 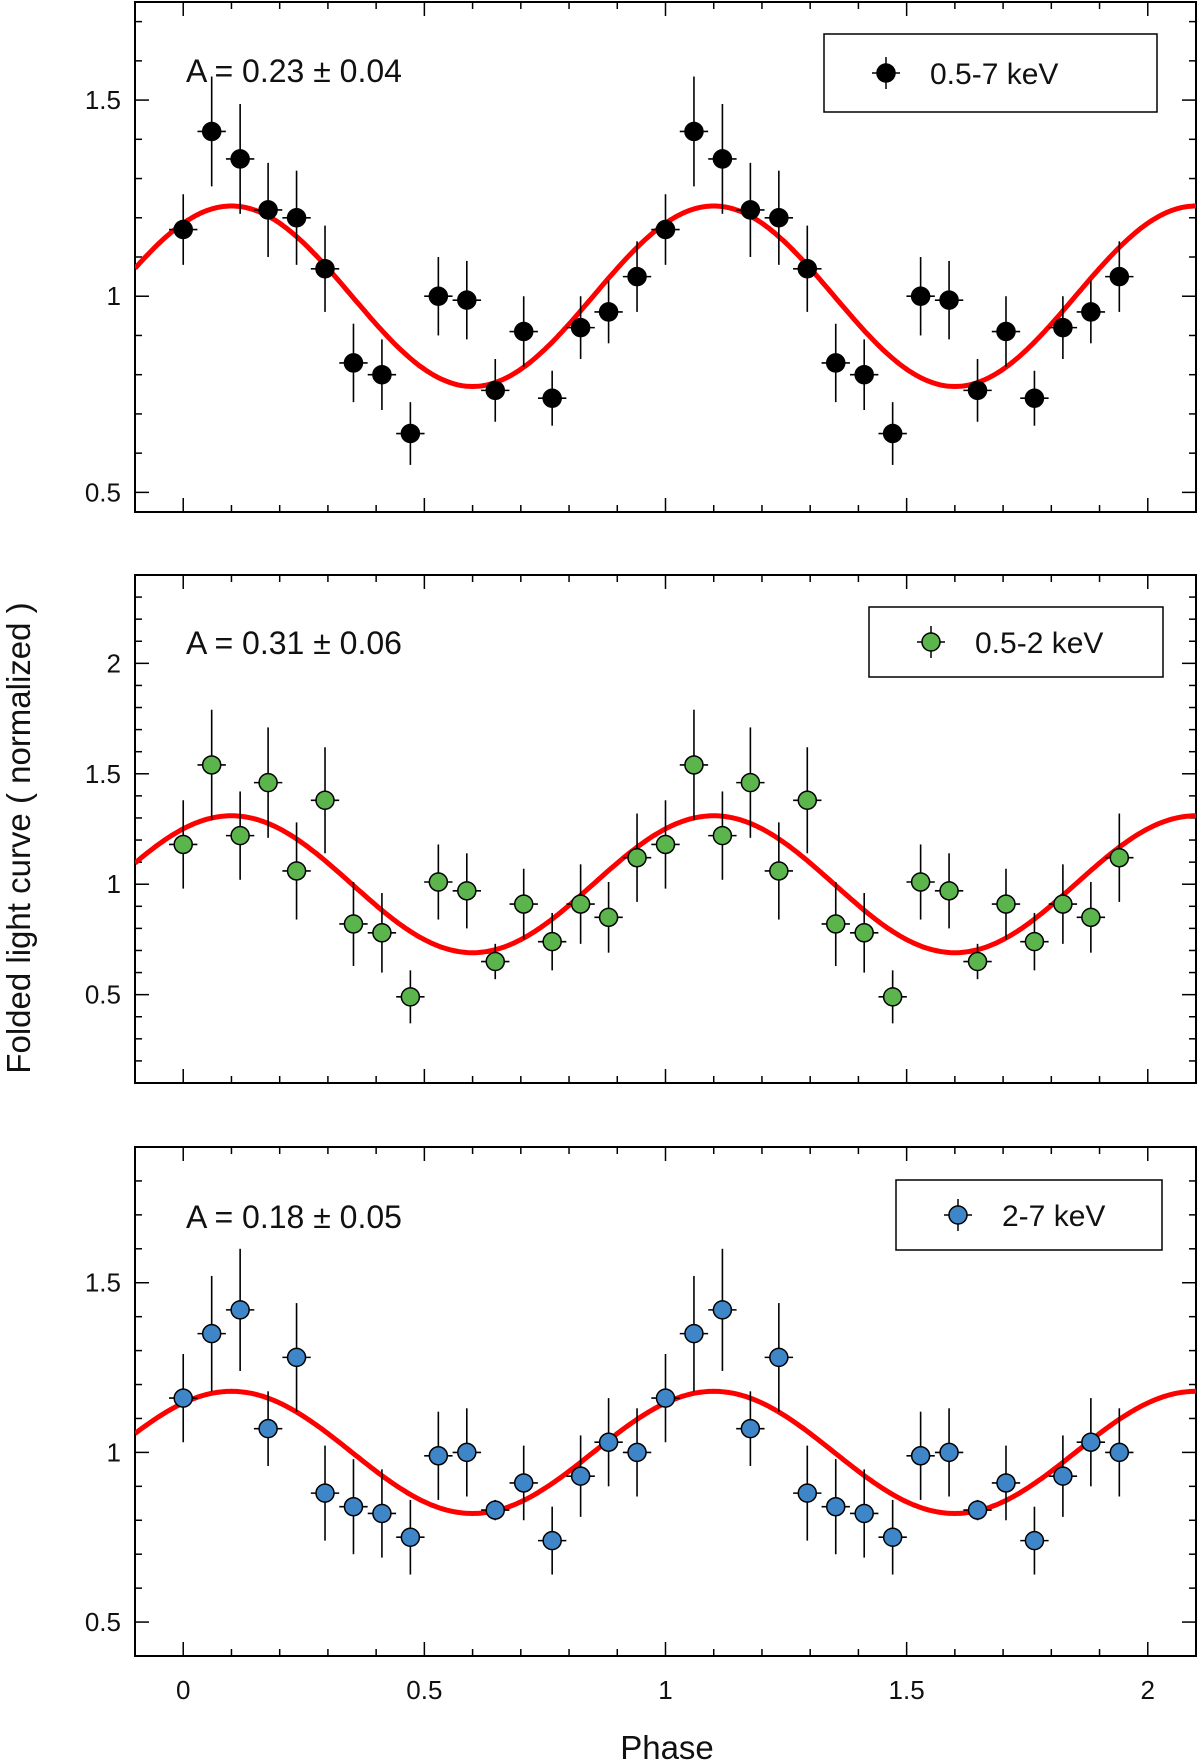 I want to click on x-axis-title: Phase, so click(x=667, y=1746).